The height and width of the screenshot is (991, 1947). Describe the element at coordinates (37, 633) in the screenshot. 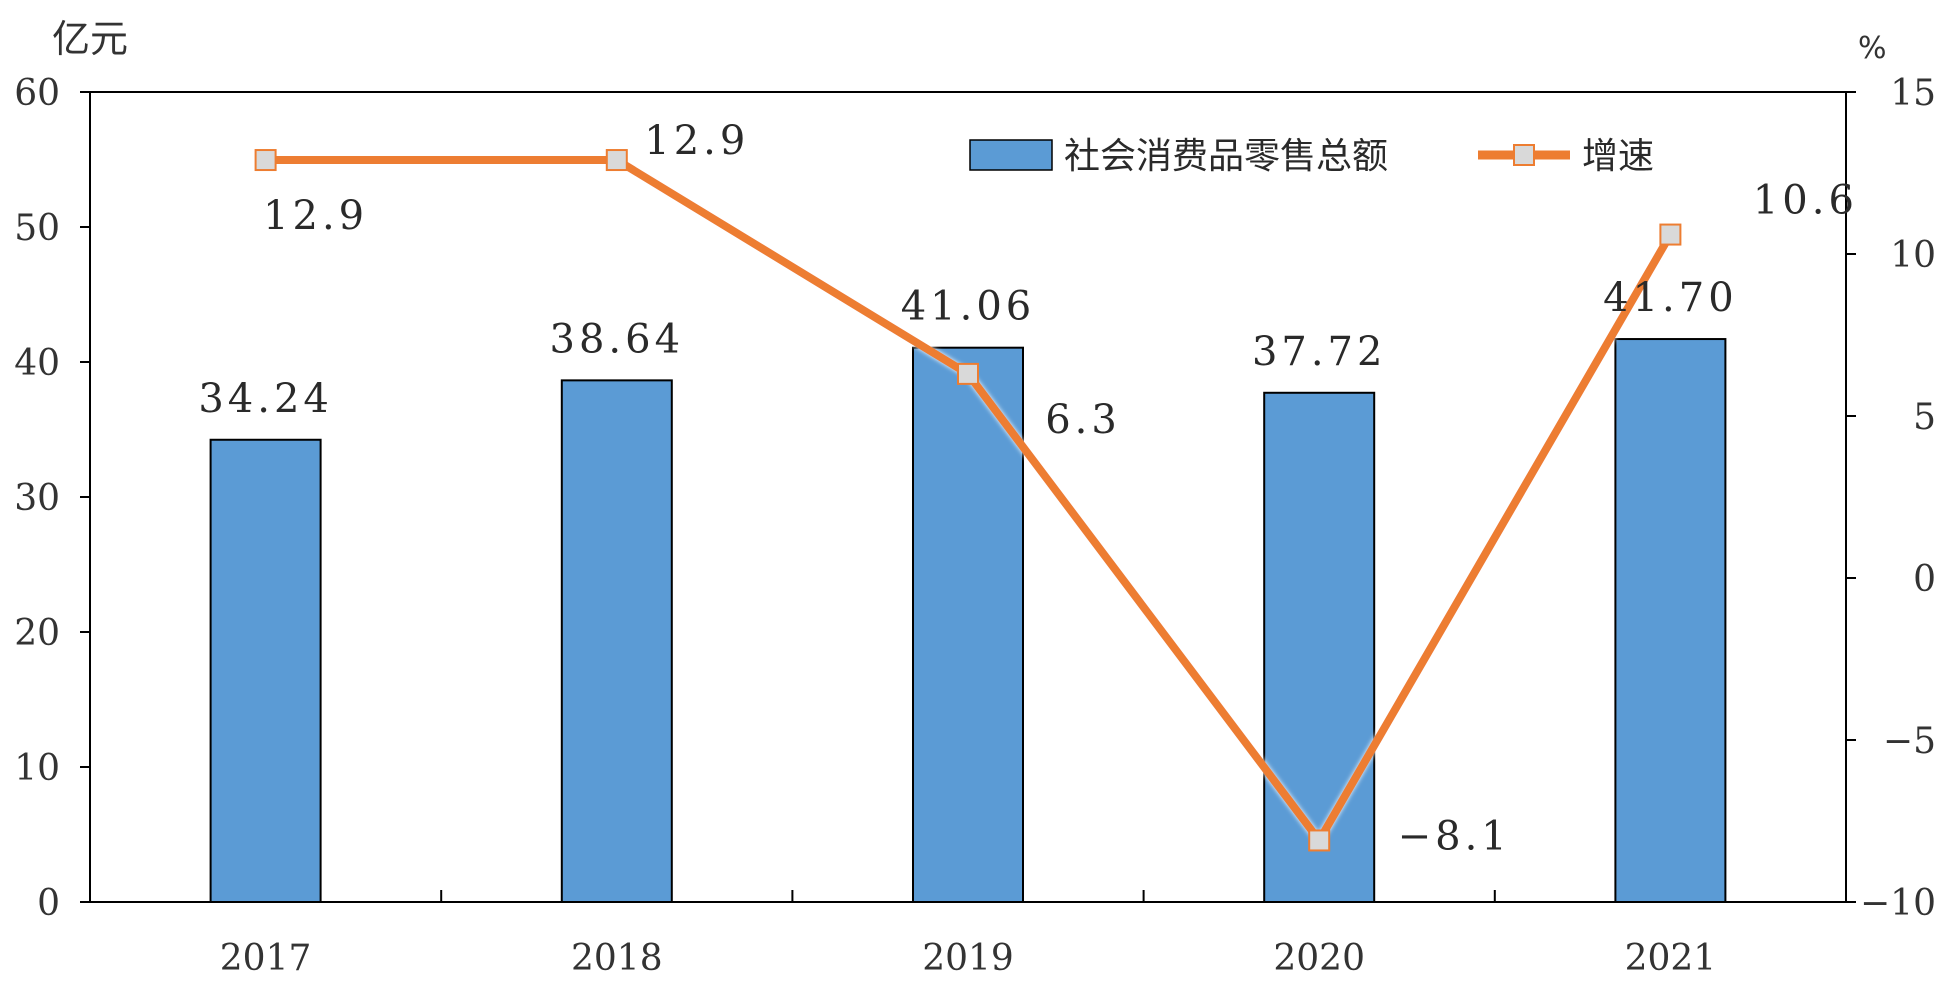

I see `left-y-tick-label: 20` at that location.